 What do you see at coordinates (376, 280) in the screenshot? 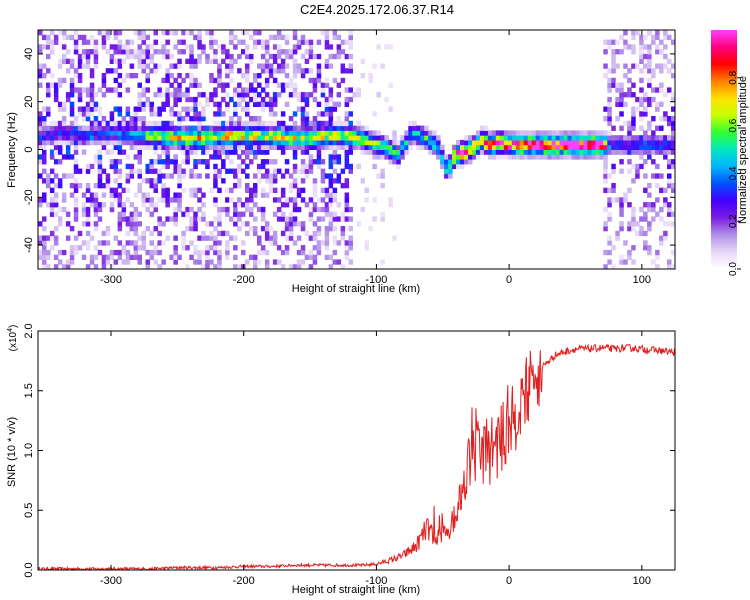
I see `spectrogram-x-tick-label: -100` at bounding box center [376, 280].